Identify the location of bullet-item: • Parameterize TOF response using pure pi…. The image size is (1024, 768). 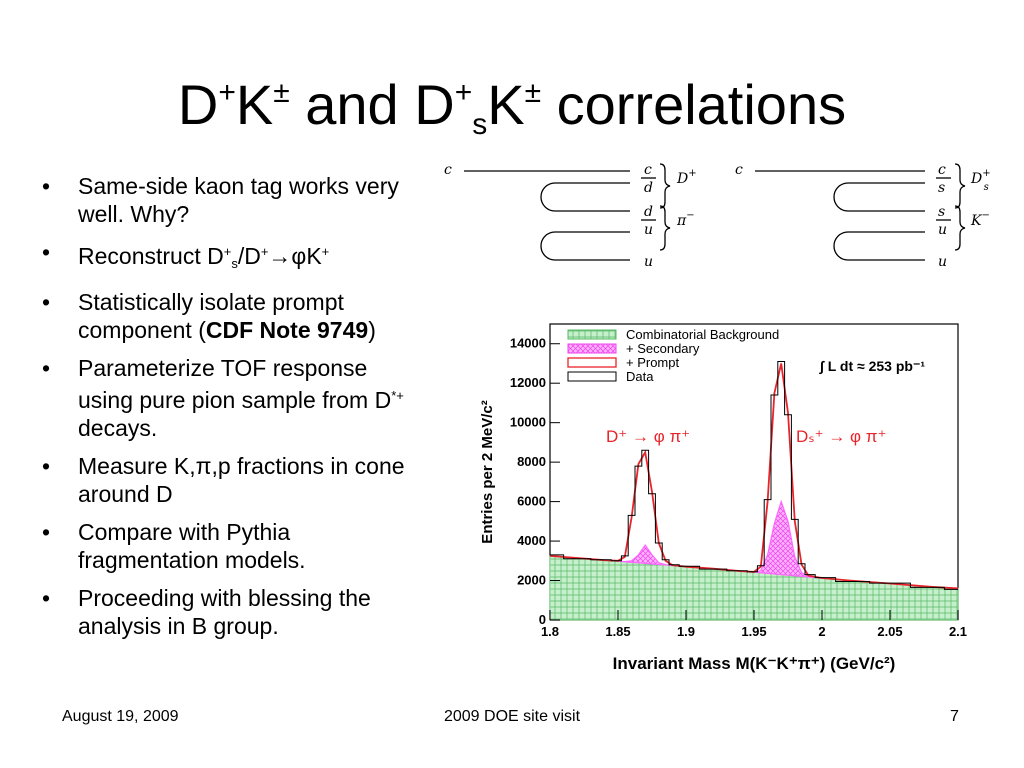
(223, 398).